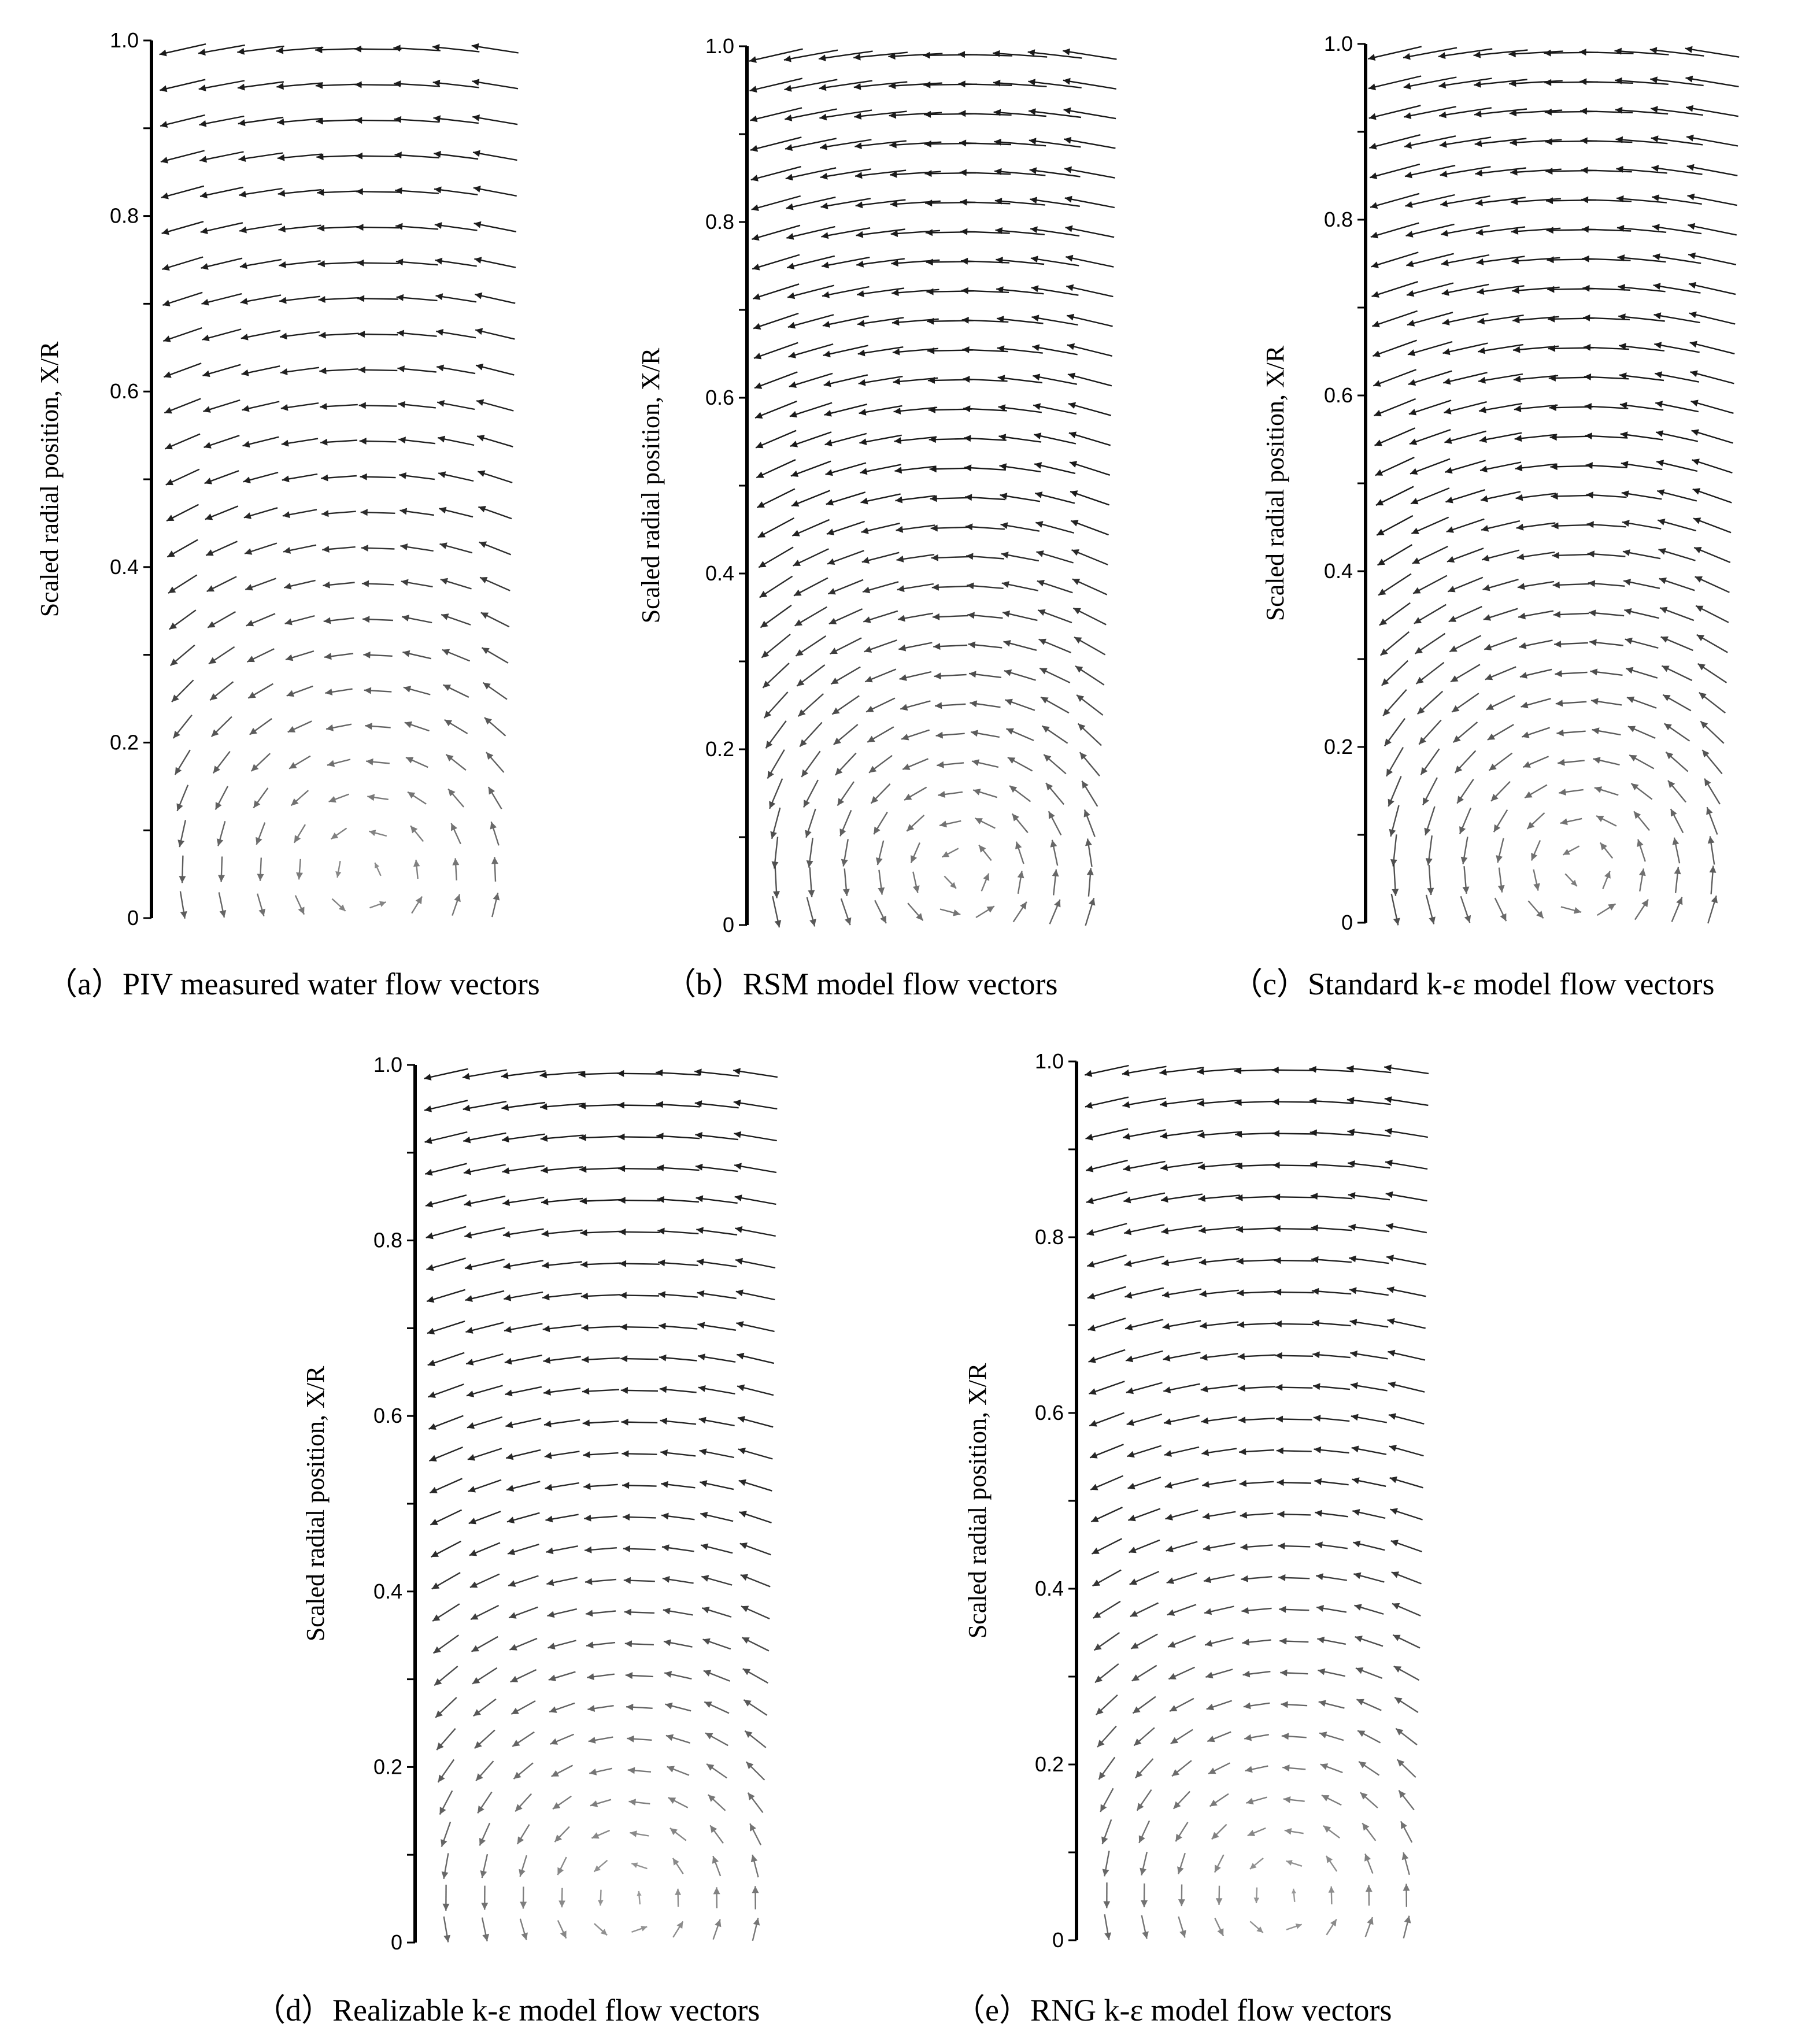 This screenshot has height=2031, width=1820. I want to click on y-axis-ticks: 0 0.2 0.4 0.6 0.8 1.0, so click(131, 479).